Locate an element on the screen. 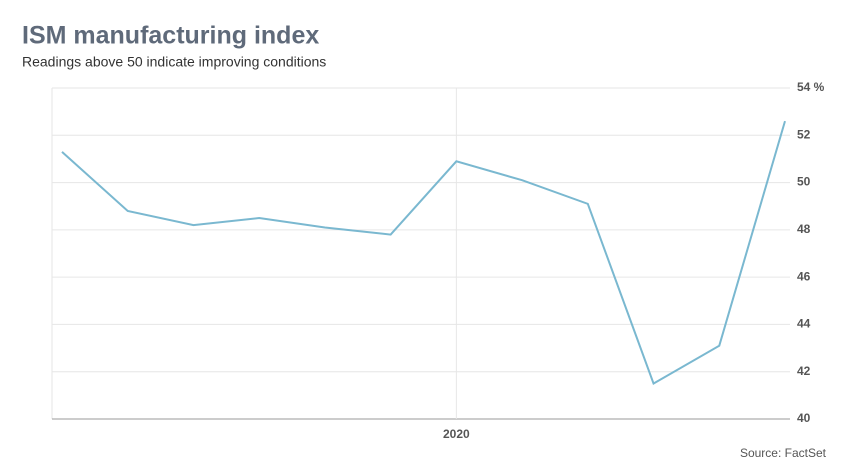 The width and height of the screenshot is (843, 467). y-tick-label: 52 is located at coordinates (804, 134).